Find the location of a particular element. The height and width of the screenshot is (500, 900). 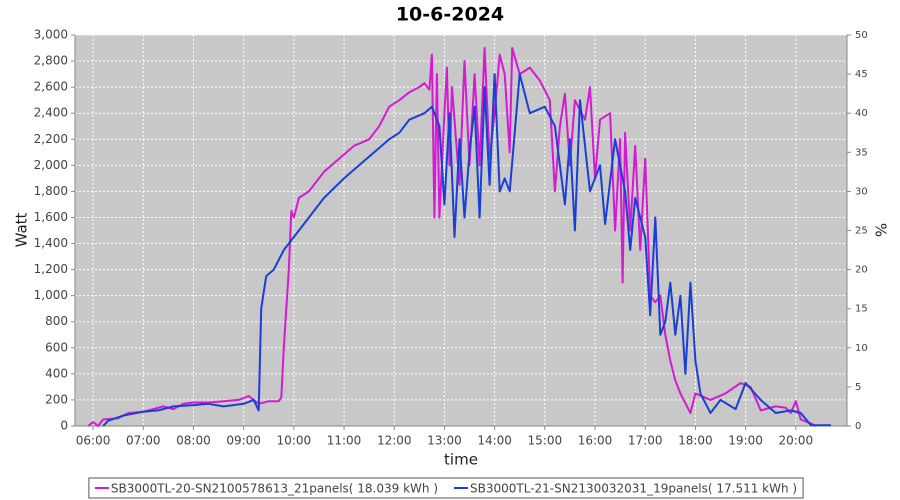

y-tick-label: 1,200 is located at coordinates (51, 269).